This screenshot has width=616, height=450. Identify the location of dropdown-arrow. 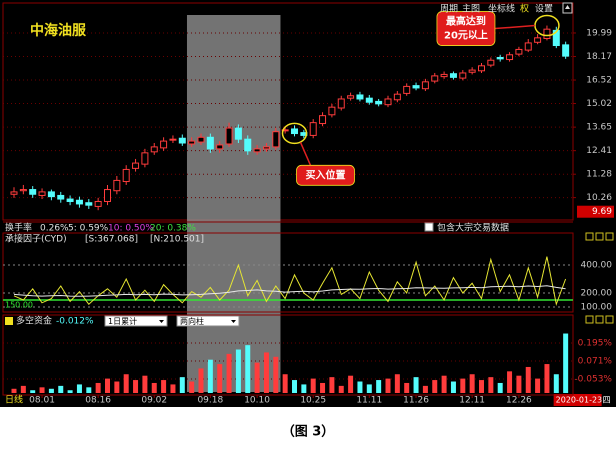
(233, 321).